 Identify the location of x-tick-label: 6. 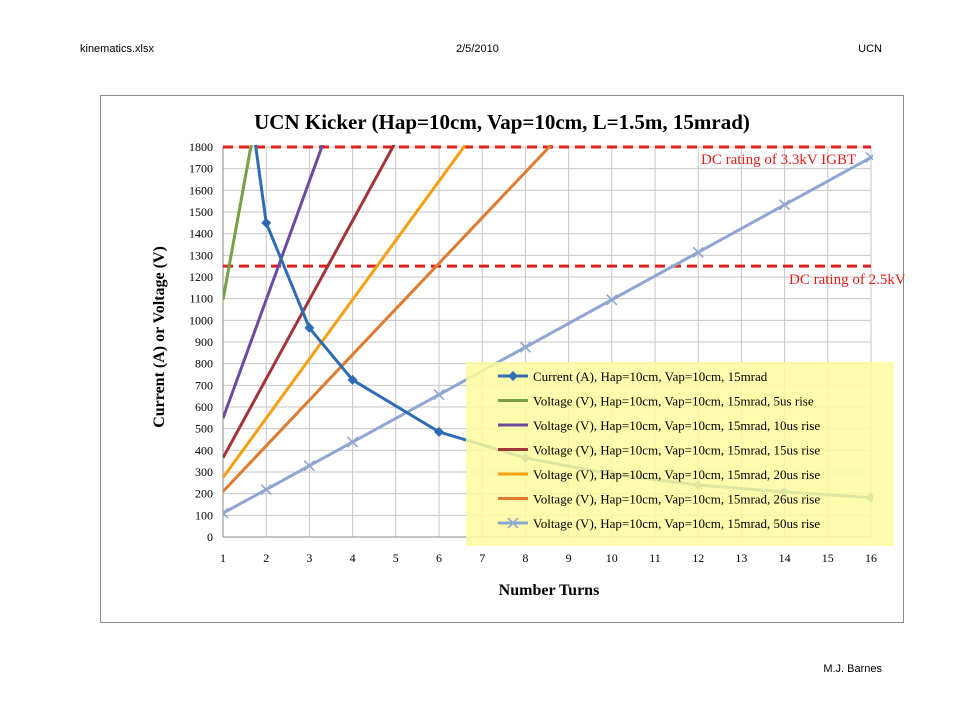
(439, 558).